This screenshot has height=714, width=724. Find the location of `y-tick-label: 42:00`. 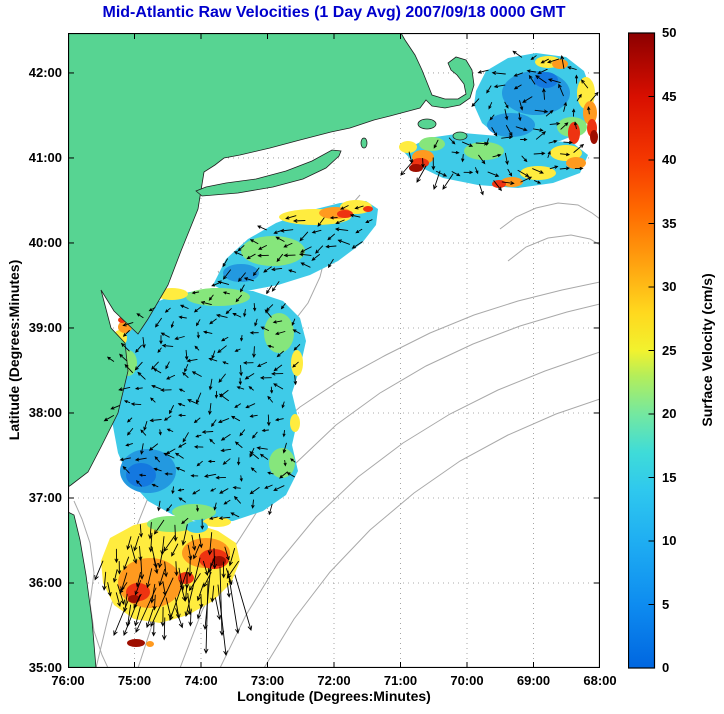

y-tick-label: 42:00 is located at coordinates (45, 72).